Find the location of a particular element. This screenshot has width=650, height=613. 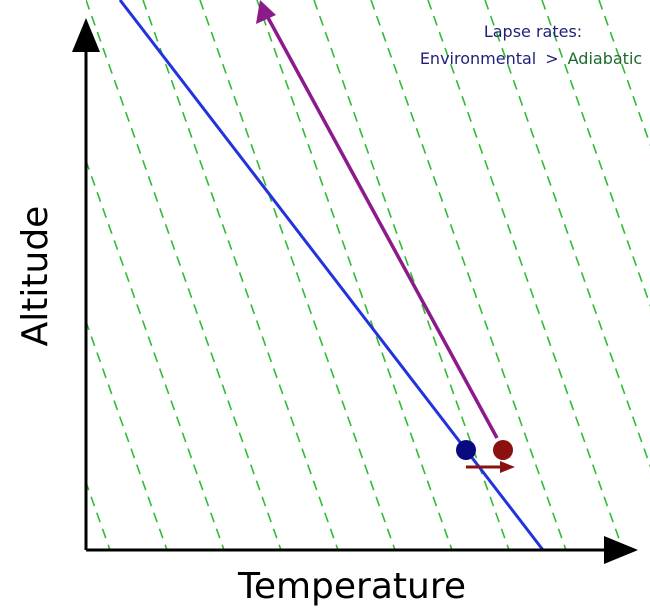

y-axis-arrowhead is located at coordinates (86, 35).